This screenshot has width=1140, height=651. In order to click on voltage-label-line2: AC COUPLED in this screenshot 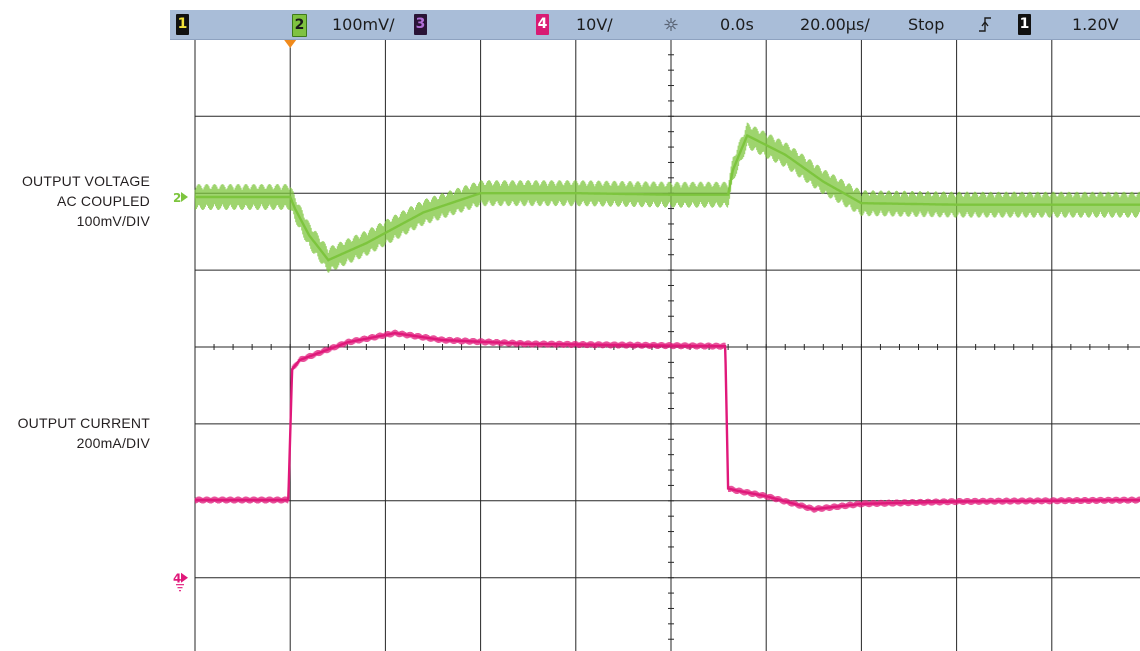, I will do `click(103, 201)`.